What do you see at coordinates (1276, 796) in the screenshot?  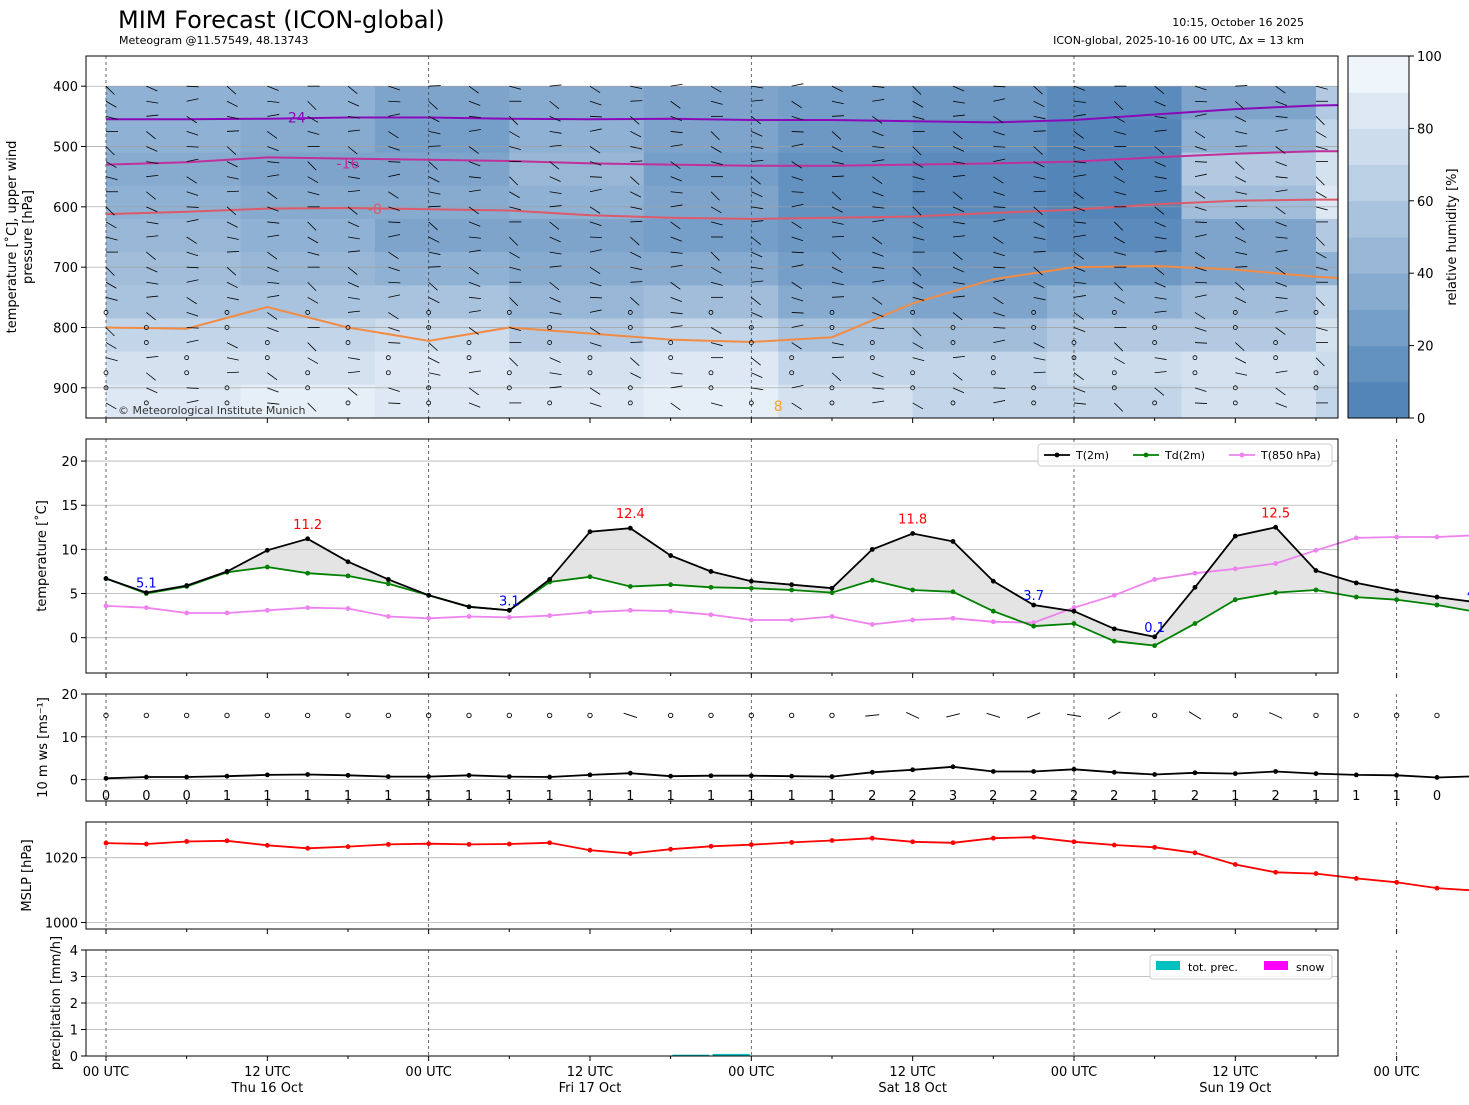 I see `wind-speed-label: 2` at bounding box center [1276, 796].